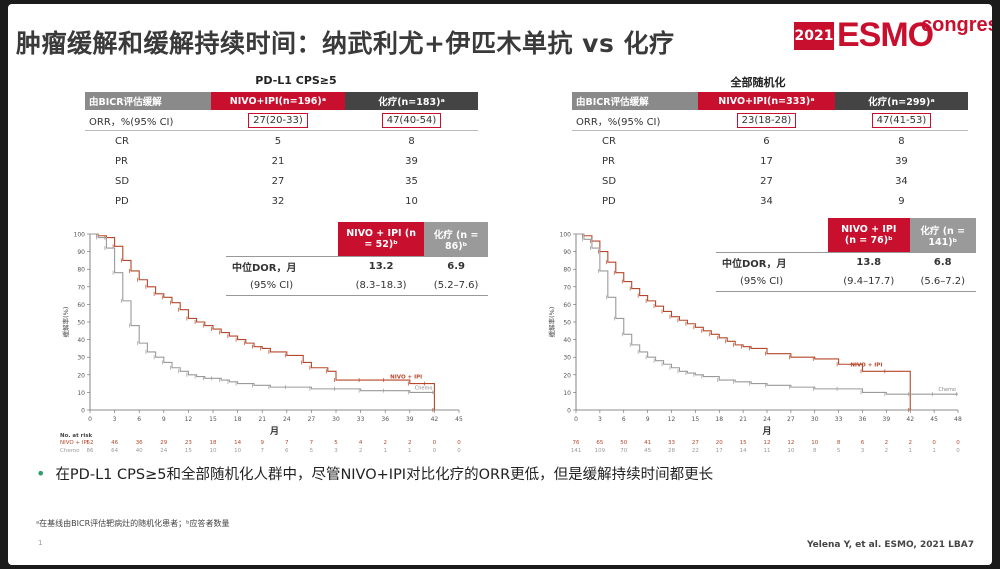 The width and height of the screenshot is (1000, 569). Describe the element at coordinates (576, 451) in the screenshot. I see `risk-value: 141` at that location.